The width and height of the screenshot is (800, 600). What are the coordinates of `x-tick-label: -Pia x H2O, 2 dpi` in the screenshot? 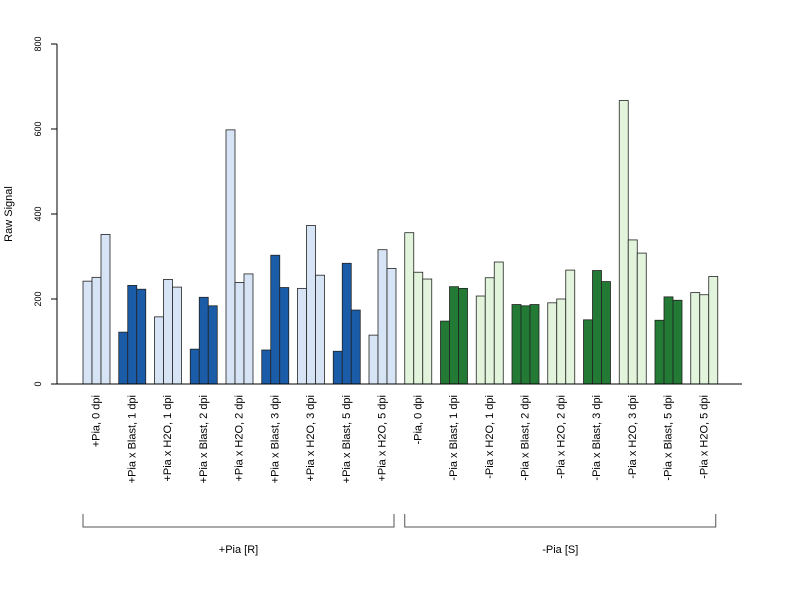 It's located at (561, 437).